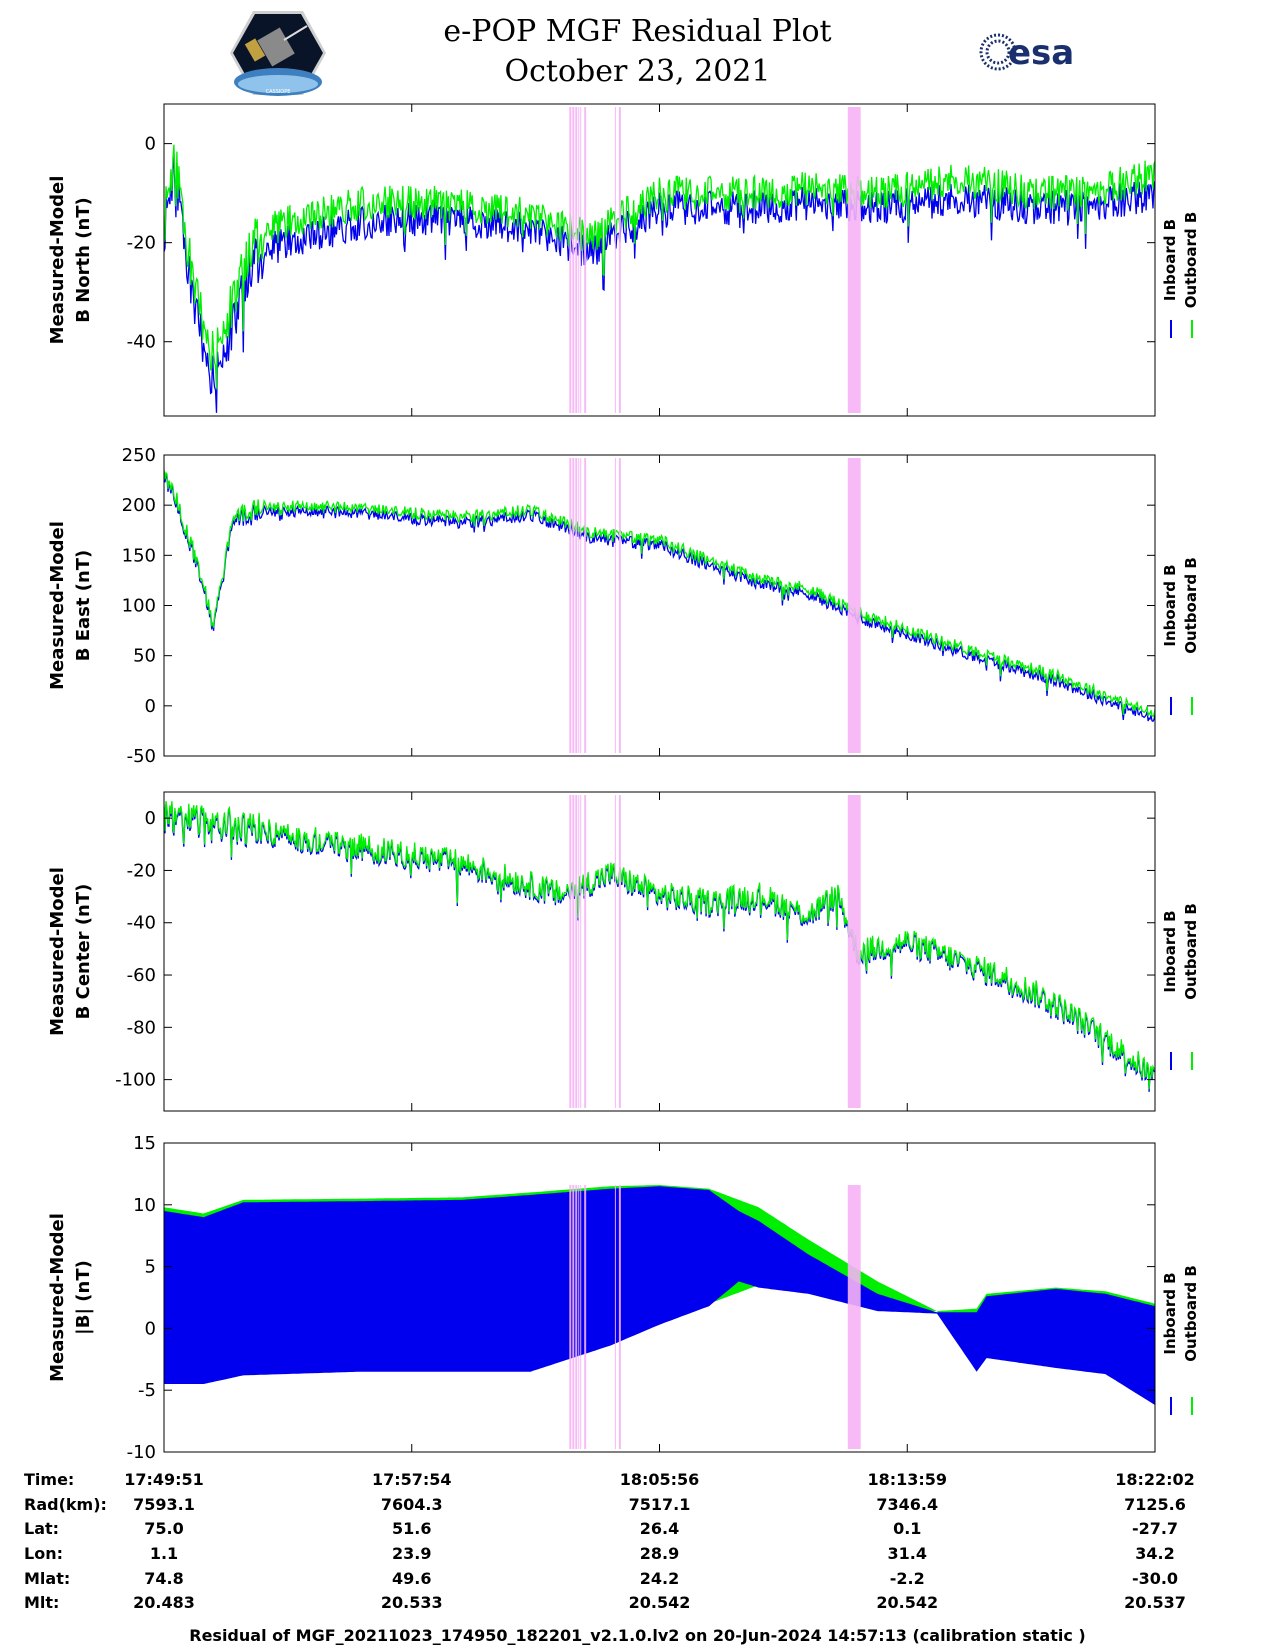 The width and height of the screenshot is (1275, 1650). What do you see at coordinates (83, 952) in the screenshot?
I see `y-axis-label: B Center (nT)` at bounding box center [83, 952].